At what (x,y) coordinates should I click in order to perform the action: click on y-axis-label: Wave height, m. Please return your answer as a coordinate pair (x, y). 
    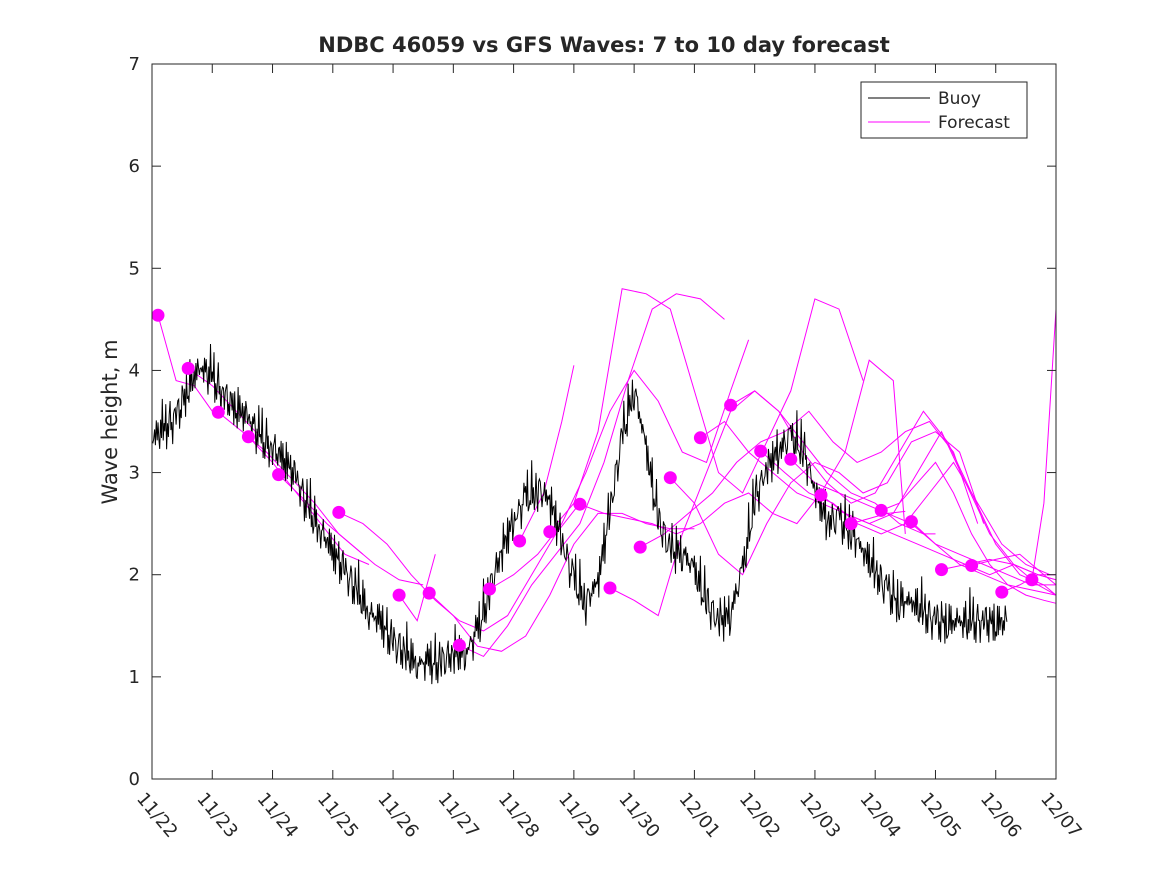
    Looking at the image, I should click on (110, 421).